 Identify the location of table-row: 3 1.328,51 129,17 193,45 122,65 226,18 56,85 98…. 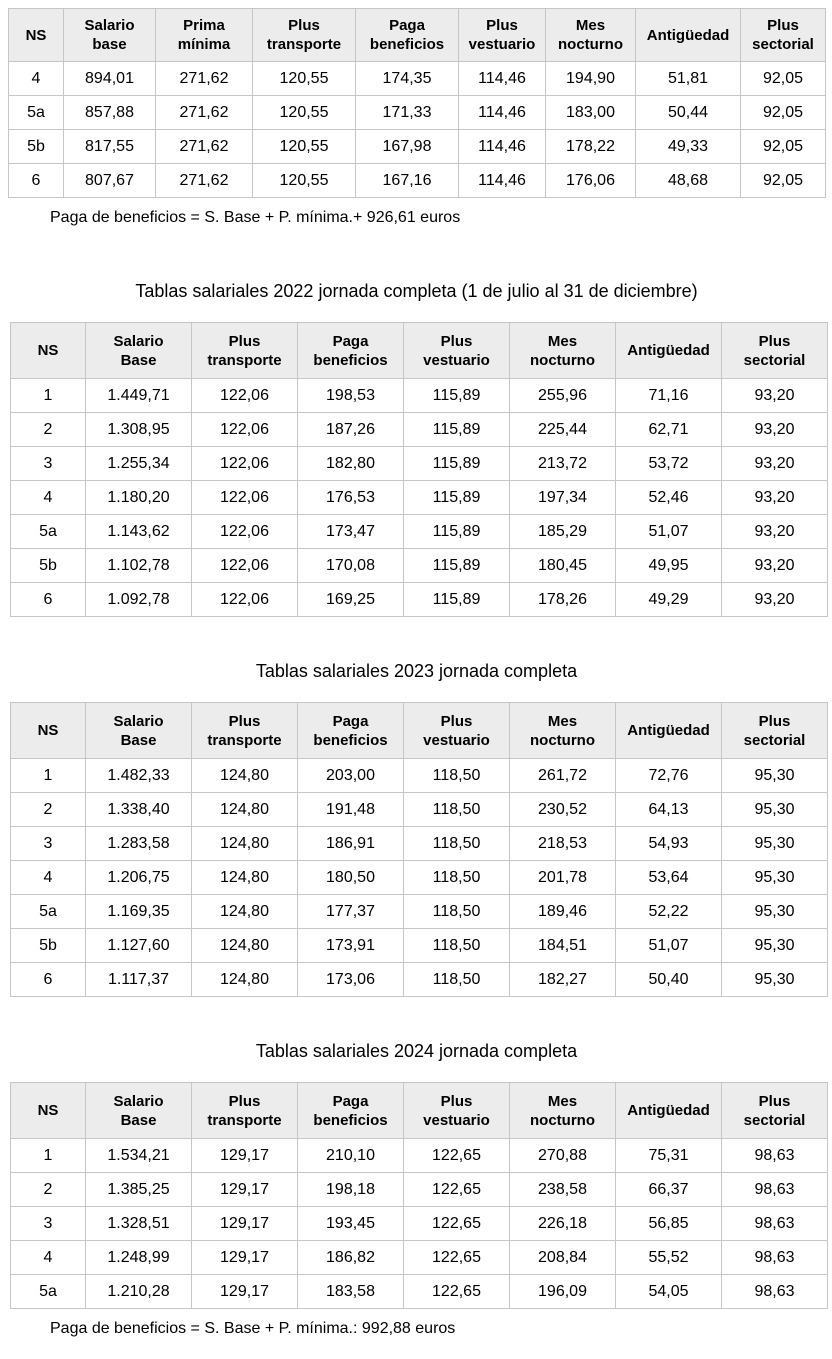
(419, 1223).